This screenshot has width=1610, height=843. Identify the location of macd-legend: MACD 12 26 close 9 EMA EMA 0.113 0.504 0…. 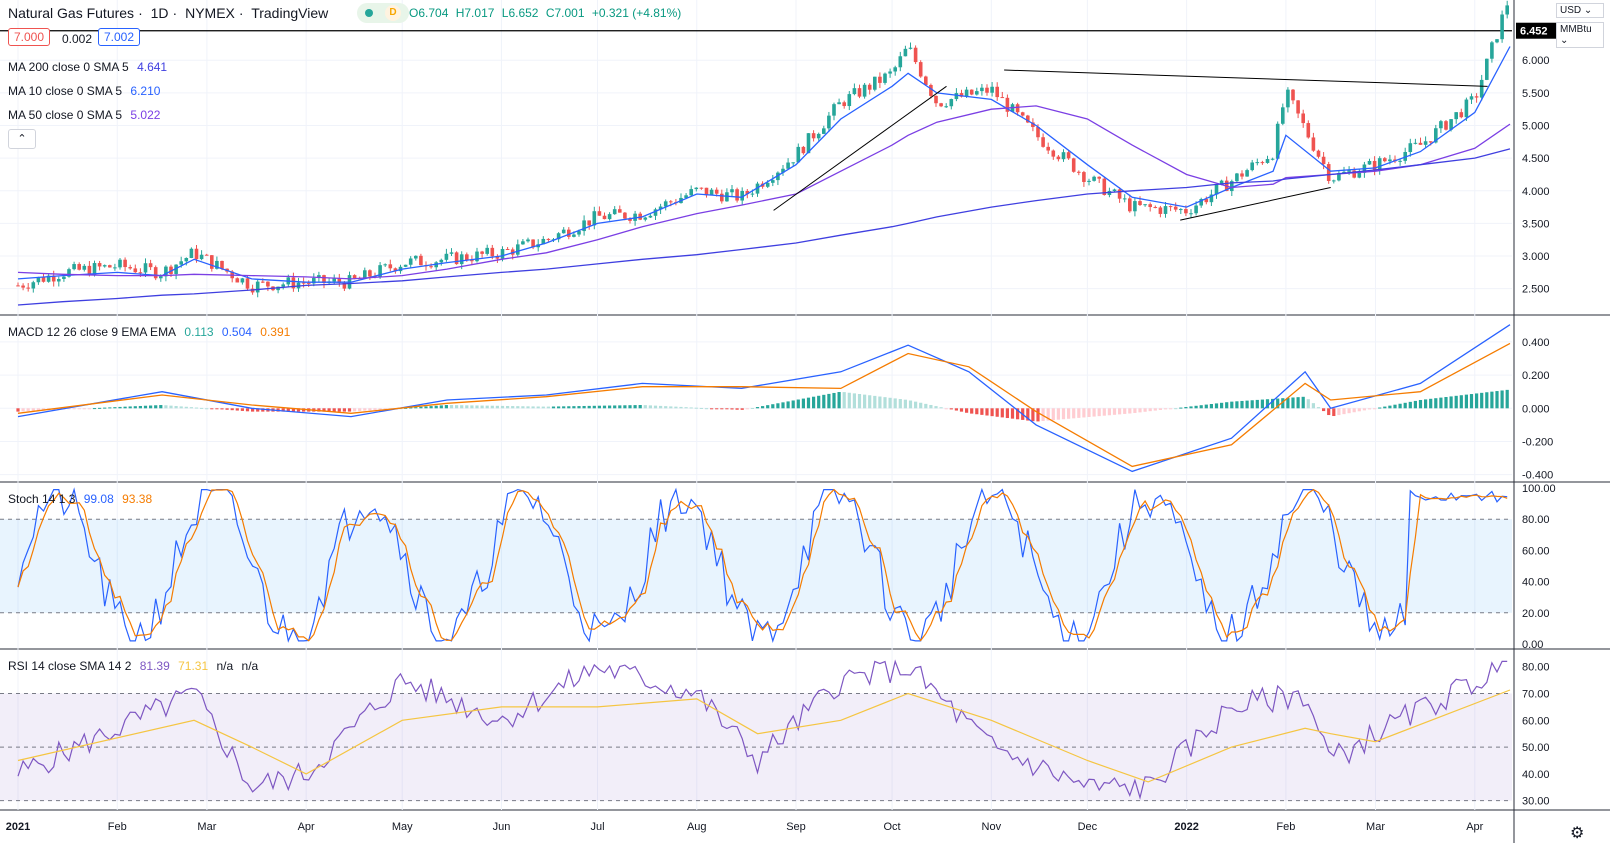
(151, 332).